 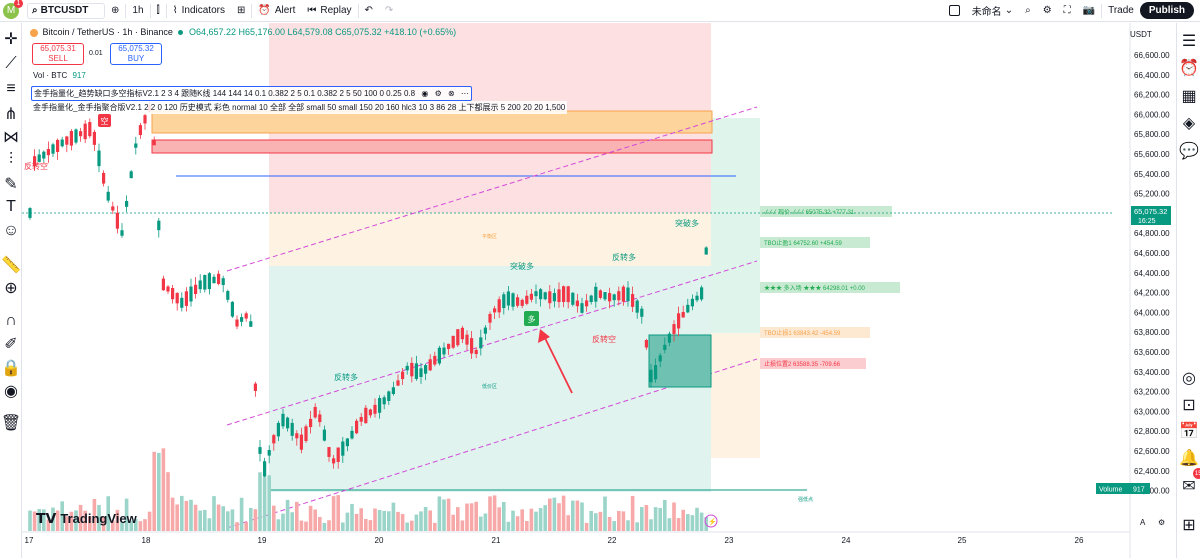 What do you see at coordinates (115, 11) in the screenshot?
I see `compare-button: ⊕` at bounding box center [115, 11].